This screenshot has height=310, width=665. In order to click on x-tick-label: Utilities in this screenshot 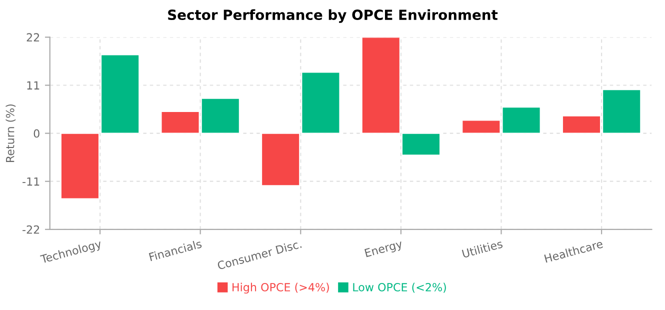, I will do `click(482, 248)`.